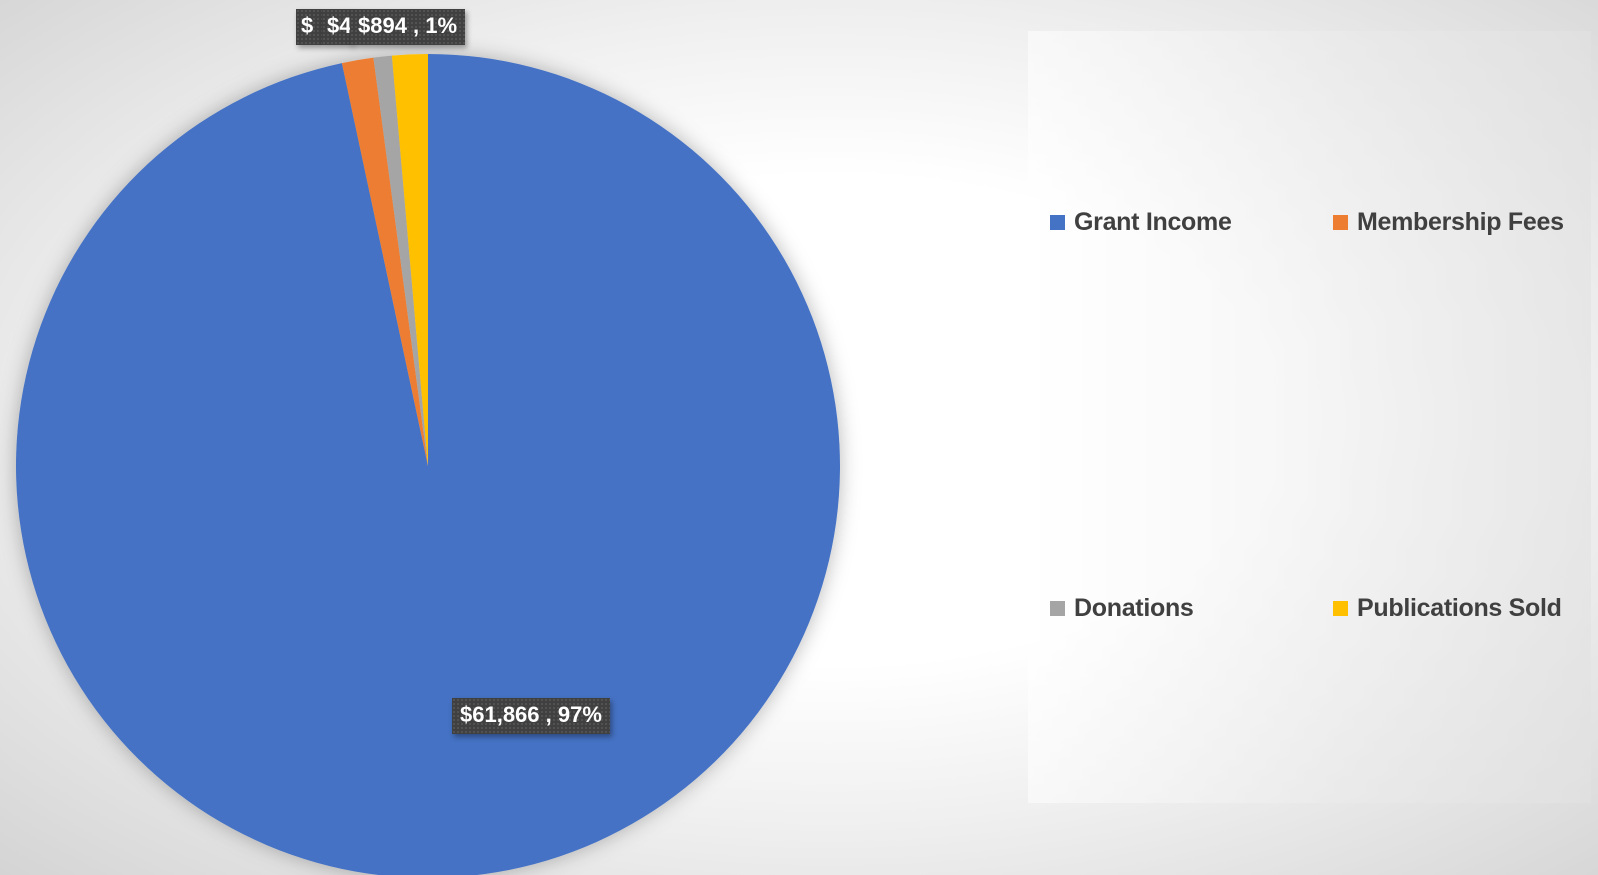  I want to click on data-label-grant-income: $61,866 , 97%, so click(531, 716).